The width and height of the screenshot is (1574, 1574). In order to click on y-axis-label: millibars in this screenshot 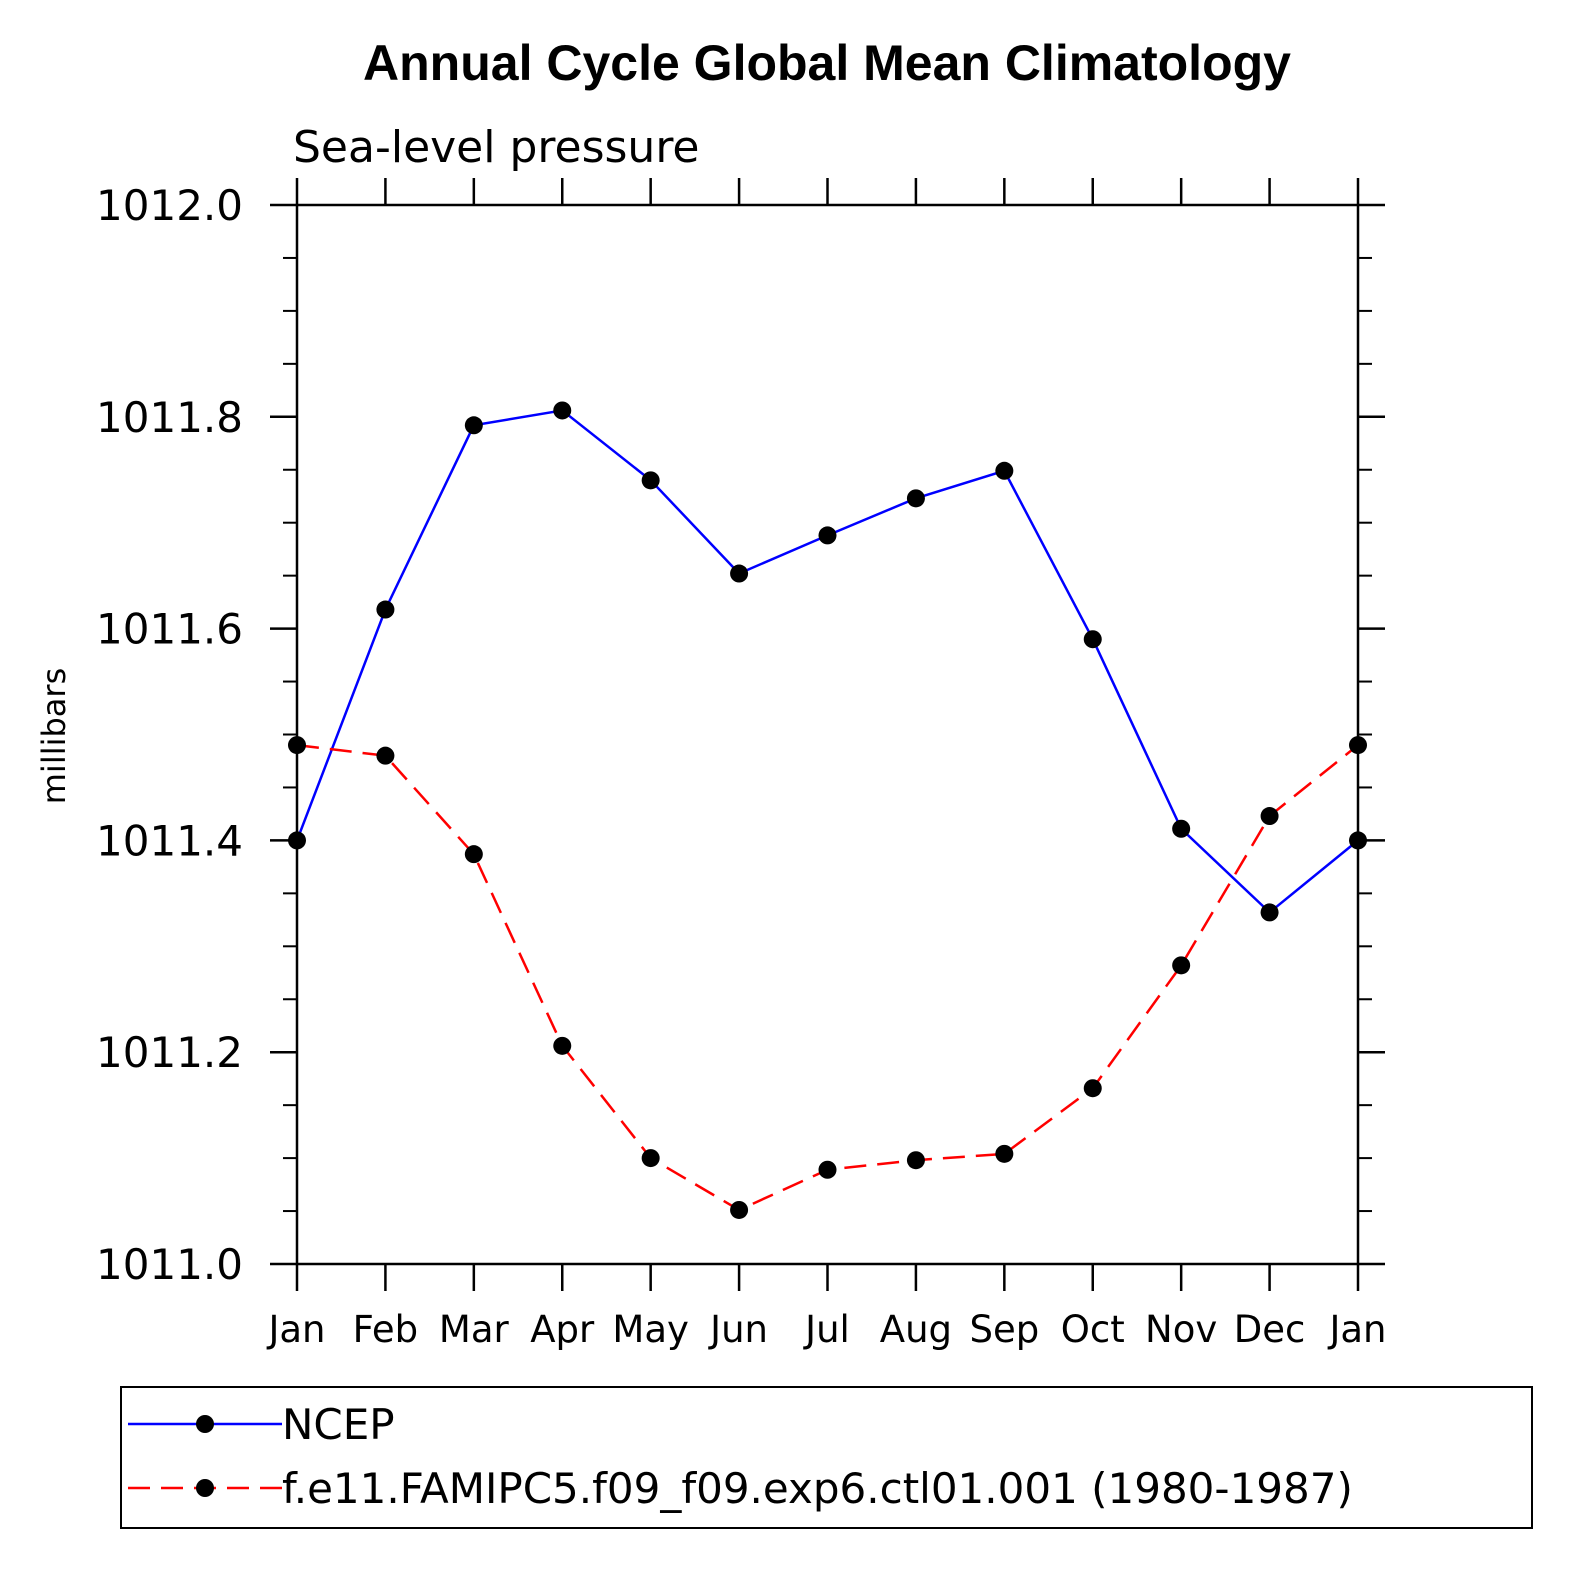, I will do `click(54, 736)`.